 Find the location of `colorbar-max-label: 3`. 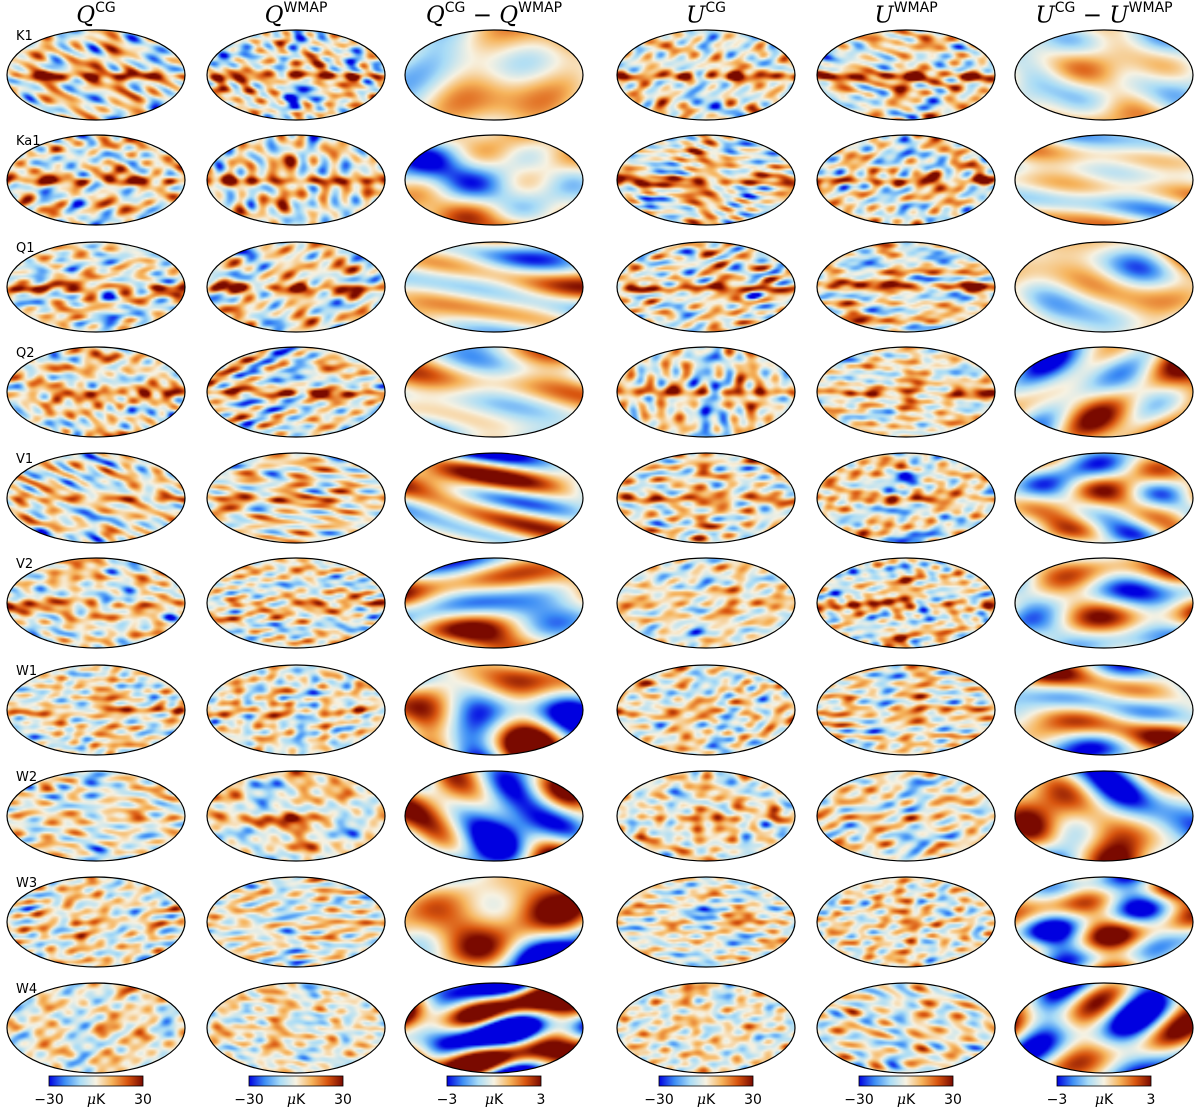

colorbar-max-label: 3 is located at coordinates (1151, 1100).